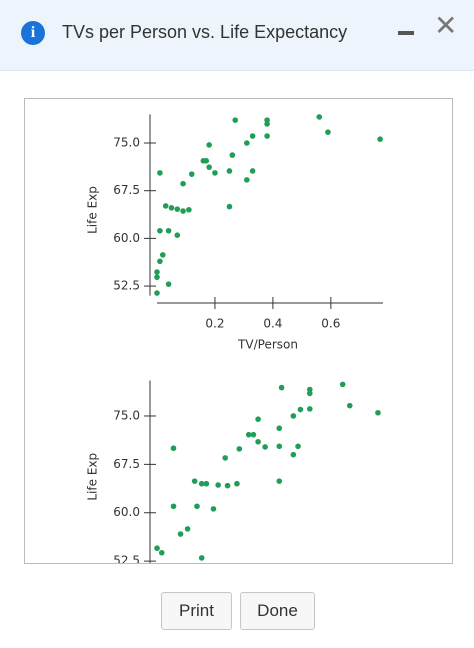  Describe the element at coordinates (196, 611) in the screenshot. I see `print-button: Print` at that location.